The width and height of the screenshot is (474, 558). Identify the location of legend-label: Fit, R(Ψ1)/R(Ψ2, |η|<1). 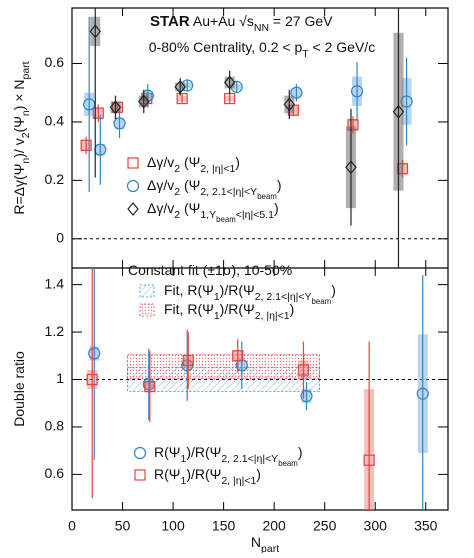
(229, 311).